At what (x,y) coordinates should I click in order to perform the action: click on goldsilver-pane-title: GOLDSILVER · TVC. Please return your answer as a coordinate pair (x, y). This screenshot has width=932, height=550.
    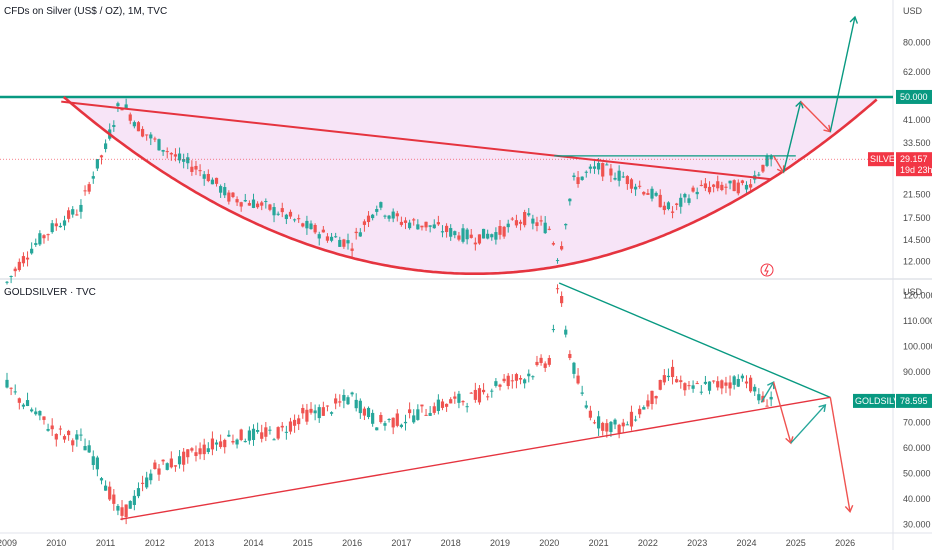
    Looking at the image, I should click on (50, 292).